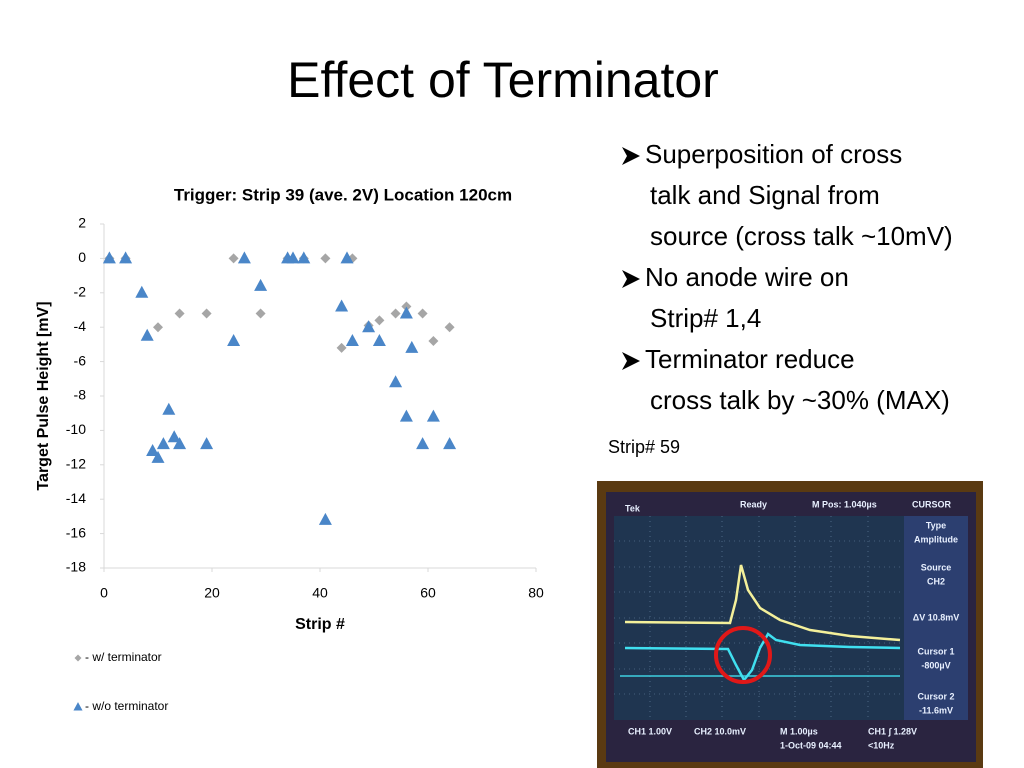  Describe the element at coordinates (720, 731) in the screenshot. I see `scope-readout: CH2 10.0mV` at that location.